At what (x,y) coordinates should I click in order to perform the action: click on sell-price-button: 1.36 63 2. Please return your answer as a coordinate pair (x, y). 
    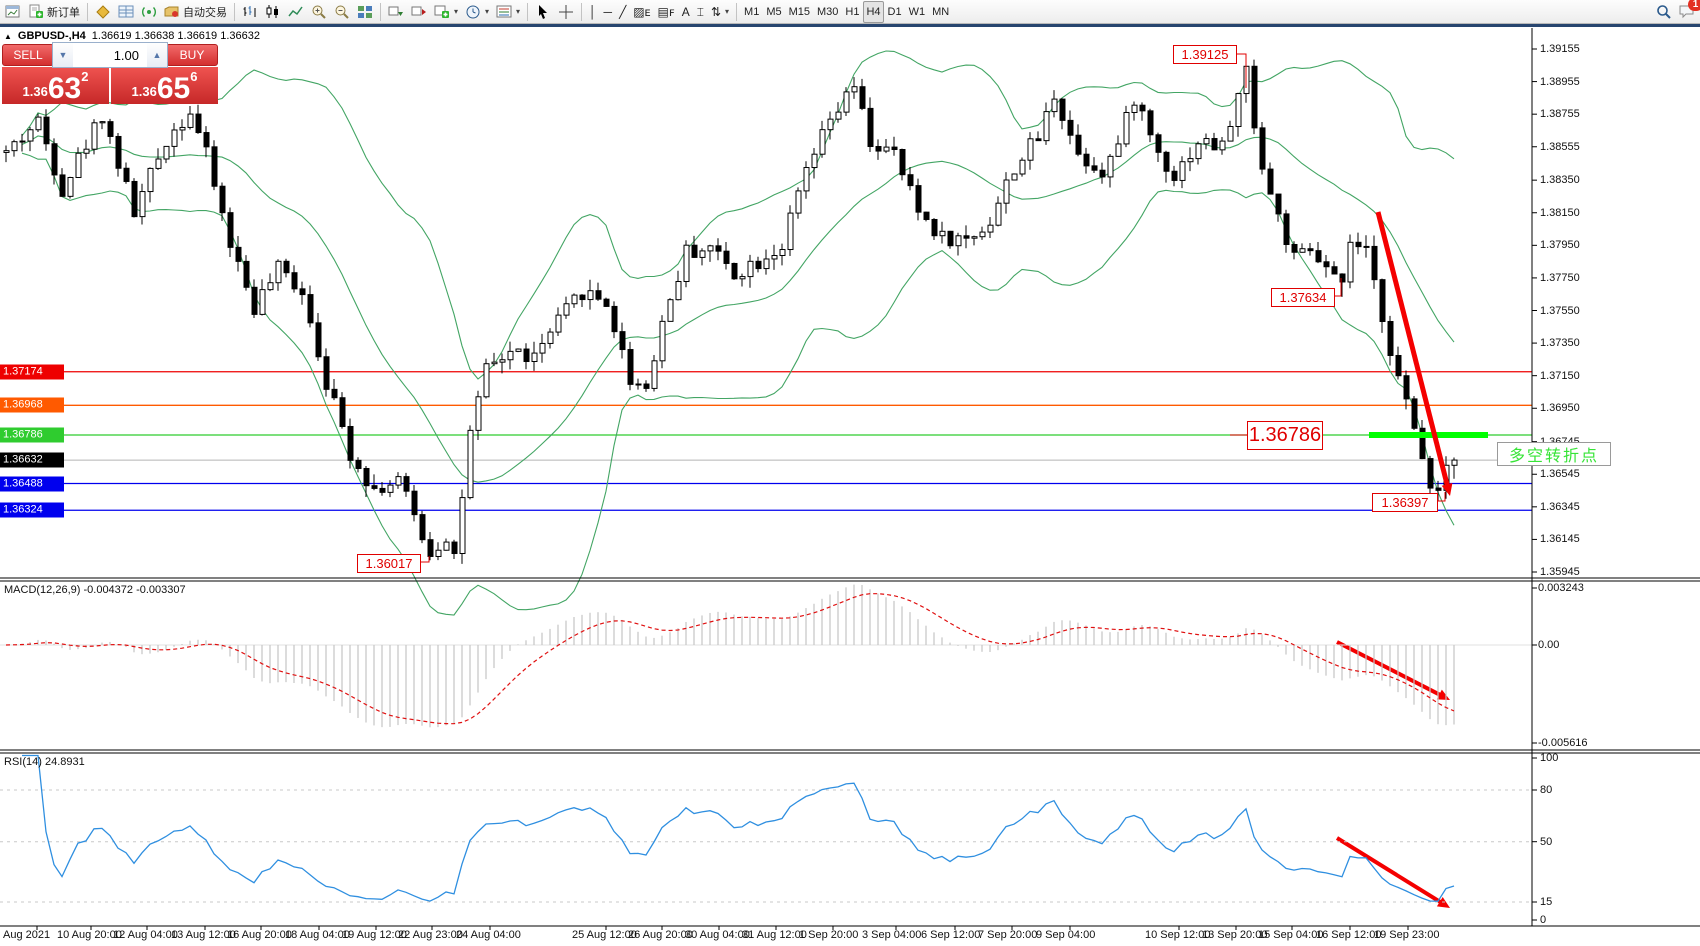
    Looking at the image, I should click on (55, 85).